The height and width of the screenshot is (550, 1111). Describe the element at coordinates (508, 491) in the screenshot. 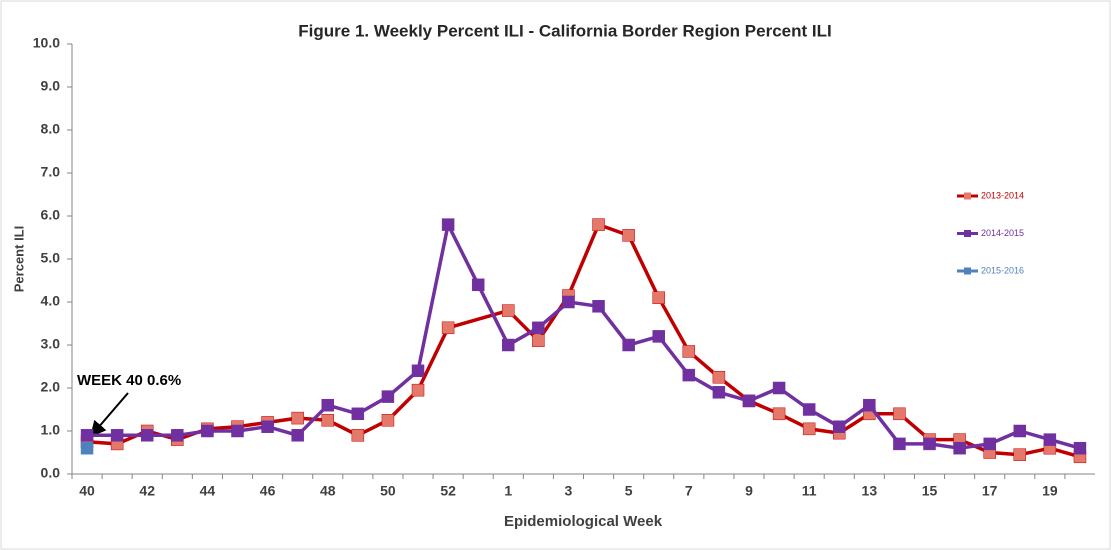

I see `x-tick-label: 1` at that location.